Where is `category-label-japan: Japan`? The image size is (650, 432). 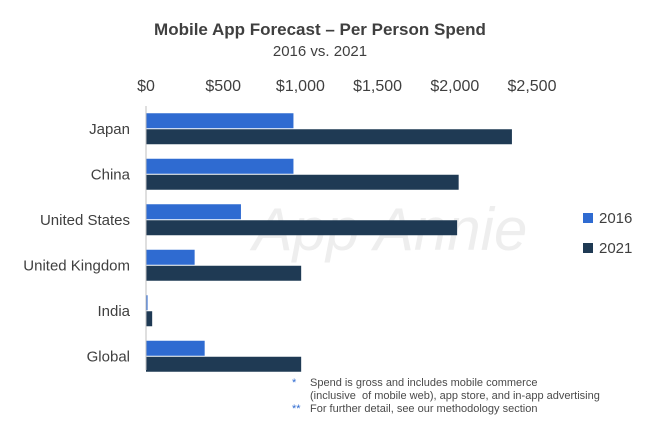
category-label-japan: Japan is located at coordinates (109, 129).